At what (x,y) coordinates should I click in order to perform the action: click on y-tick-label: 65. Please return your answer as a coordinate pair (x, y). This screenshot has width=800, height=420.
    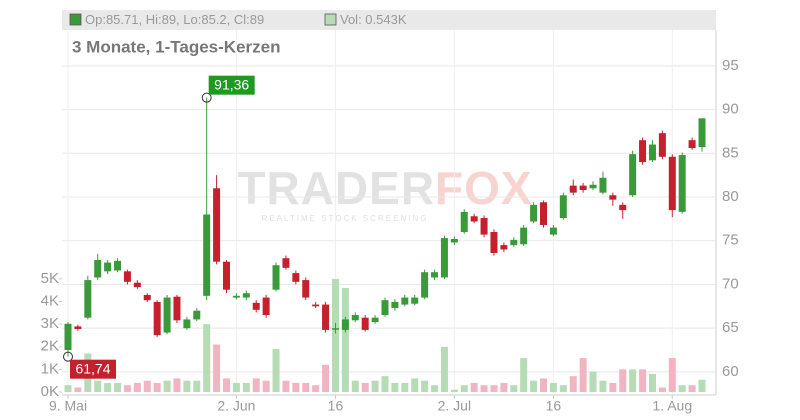
    Looking at the image, I should click on (730, 327).